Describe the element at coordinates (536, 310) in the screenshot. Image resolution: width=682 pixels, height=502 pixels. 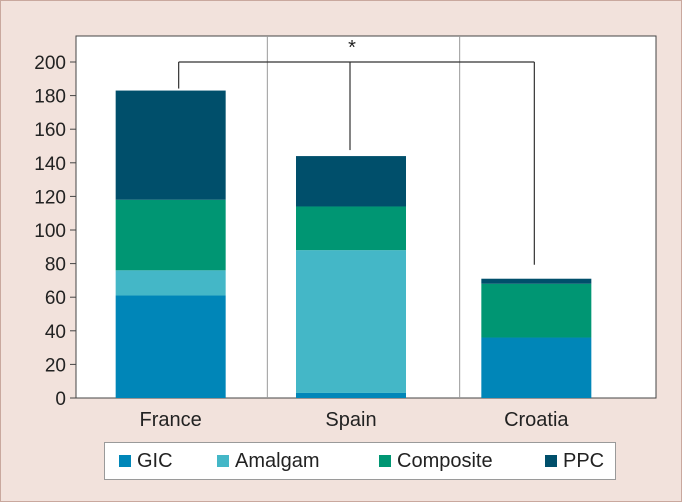
I see `bar-segment-composite-croatia` at that location.